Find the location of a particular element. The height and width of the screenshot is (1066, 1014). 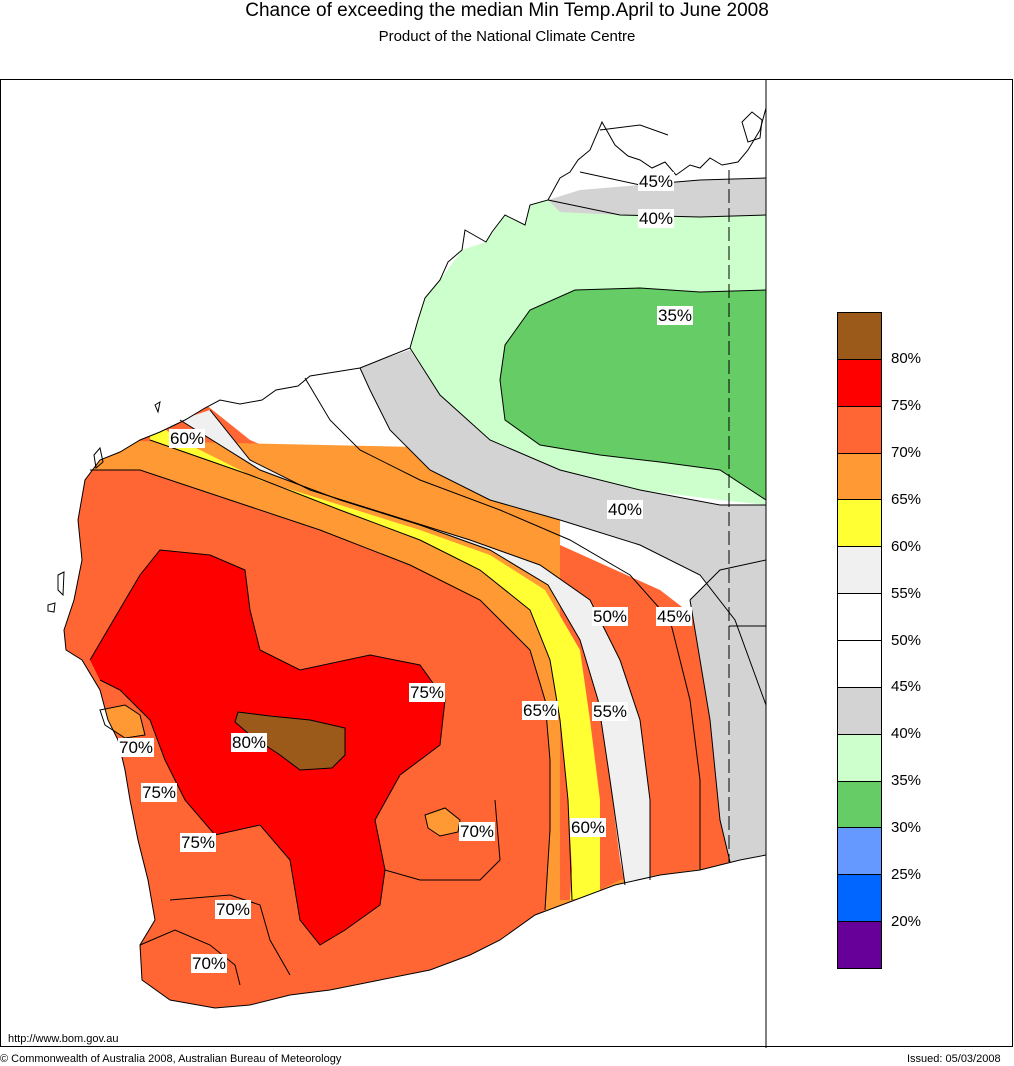

legend-tick-label: 75% is located at coordinates (906, 405).